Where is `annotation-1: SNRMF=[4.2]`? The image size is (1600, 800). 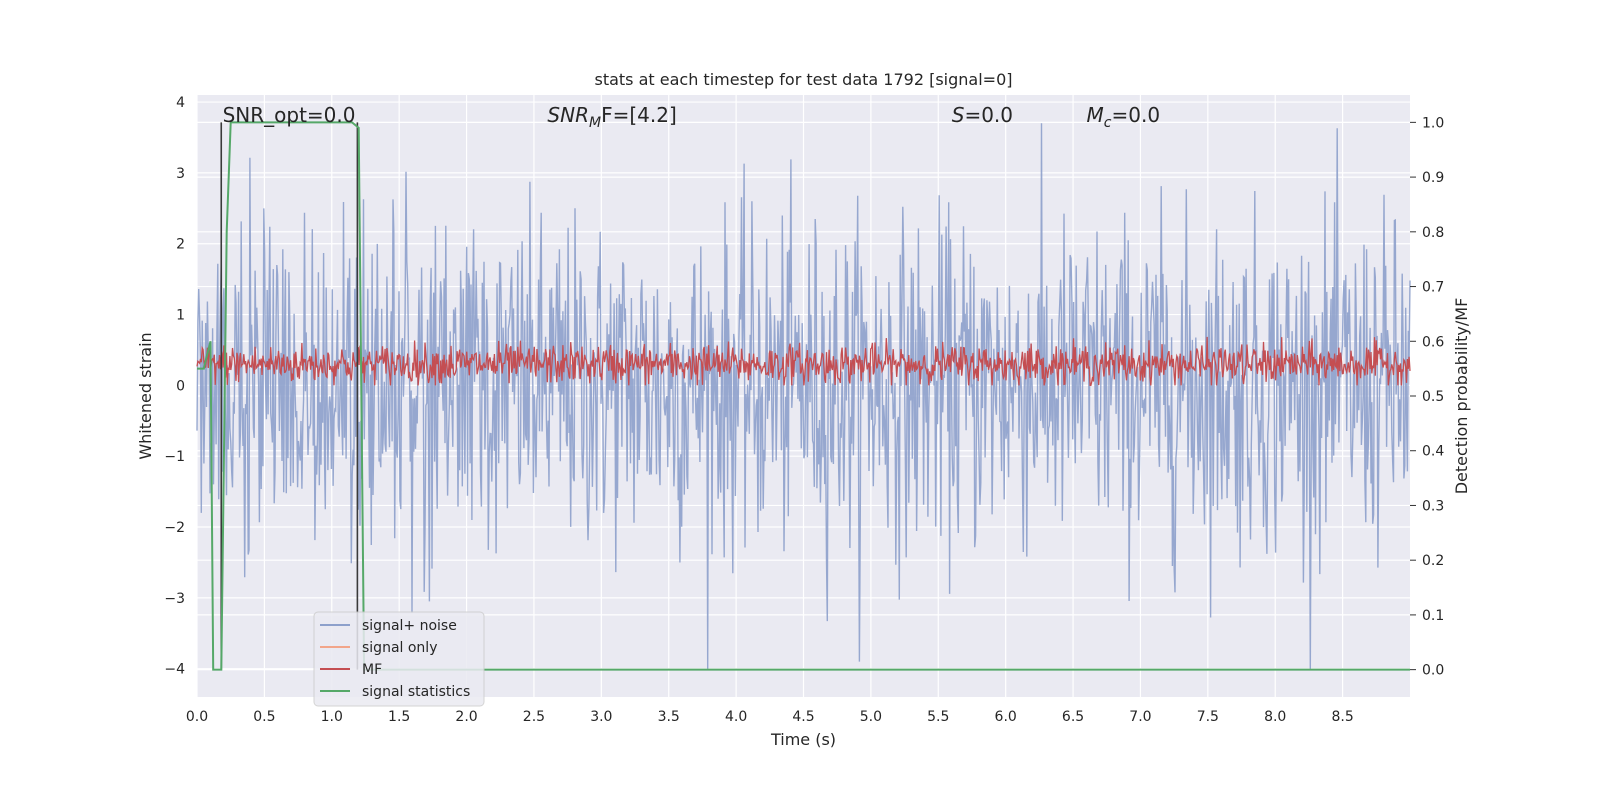
annotation-1: SNRMF=[4.2] is located at coordinates (611, 117).